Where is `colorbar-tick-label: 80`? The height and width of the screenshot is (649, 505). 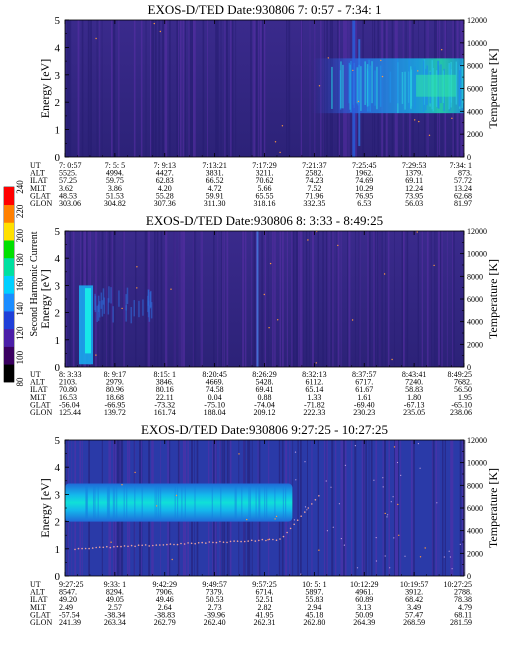 colorbar-tick-label: 80 is located at coordinates (20, 382).